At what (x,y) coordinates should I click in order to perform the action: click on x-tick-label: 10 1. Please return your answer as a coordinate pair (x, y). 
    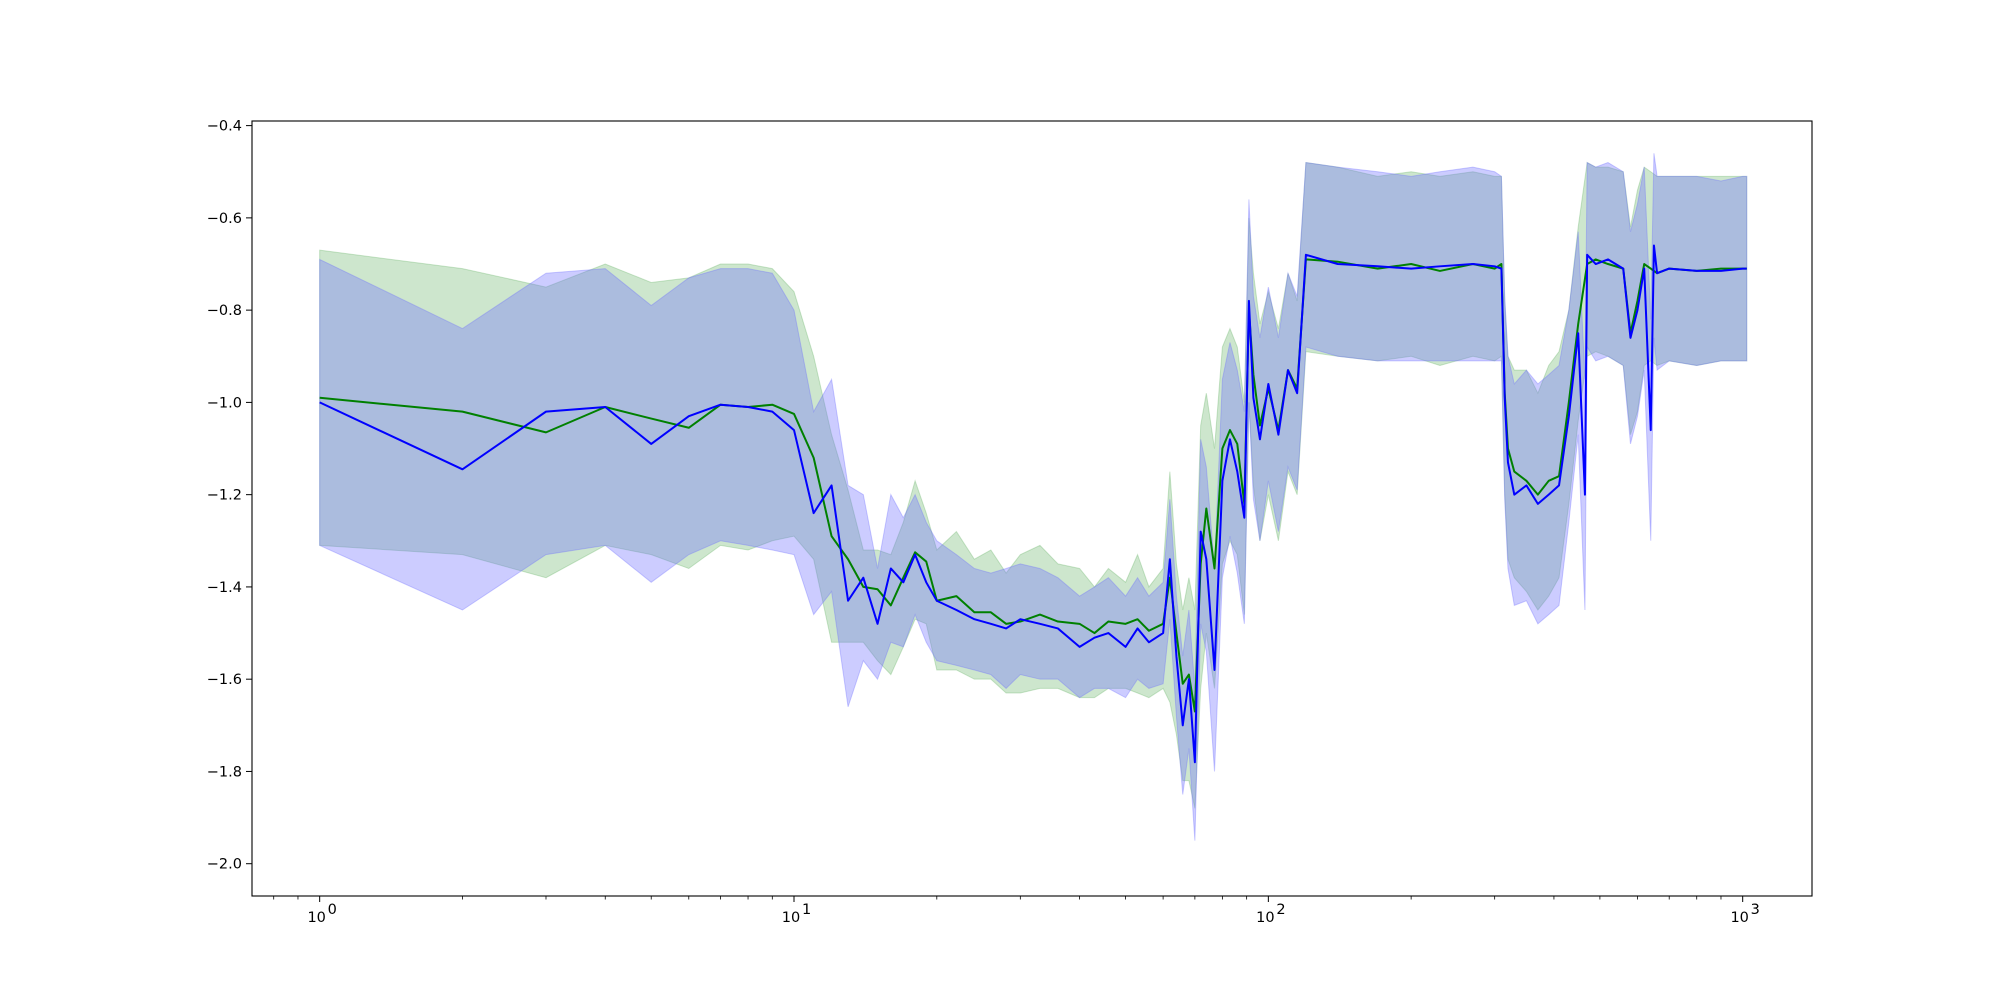
    Looking at the image, I should click on (796, 914).